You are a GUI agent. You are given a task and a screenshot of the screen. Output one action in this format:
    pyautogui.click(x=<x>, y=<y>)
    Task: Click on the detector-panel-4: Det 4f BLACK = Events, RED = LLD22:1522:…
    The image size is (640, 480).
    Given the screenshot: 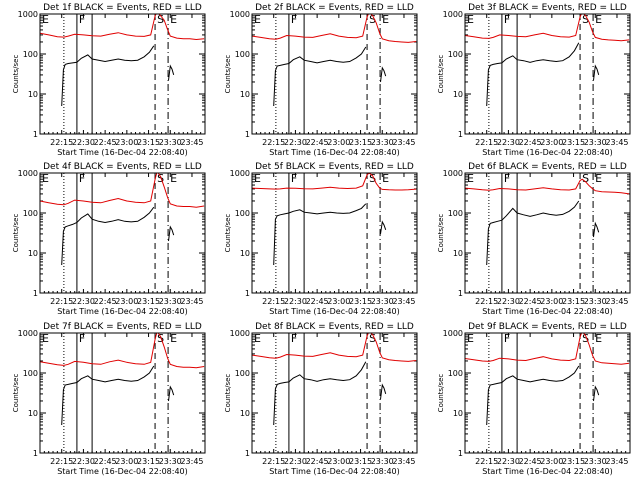 What is the action you would take?
    pyautogui.click(x=109, y=239)
    